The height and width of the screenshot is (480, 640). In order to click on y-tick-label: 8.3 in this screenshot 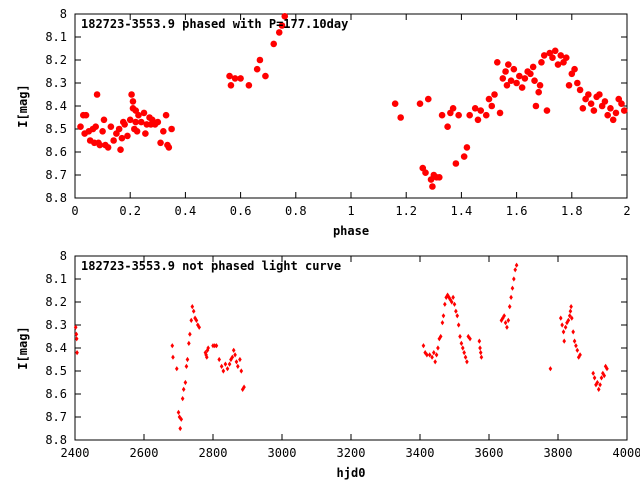, I will do `click(56, 325)`.